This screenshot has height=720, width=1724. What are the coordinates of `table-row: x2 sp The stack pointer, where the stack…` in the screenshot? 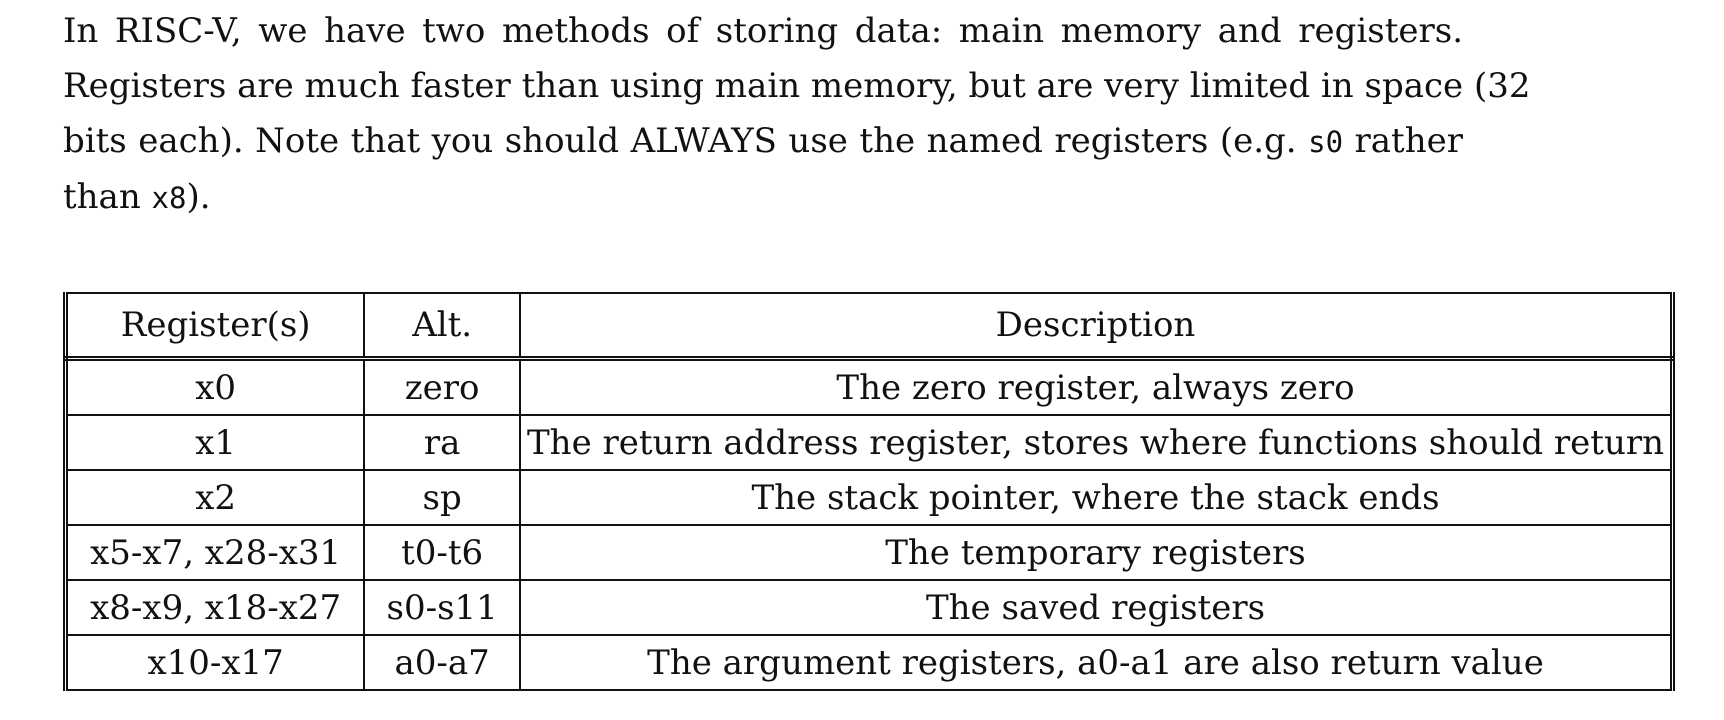 It's located at (869, 497).